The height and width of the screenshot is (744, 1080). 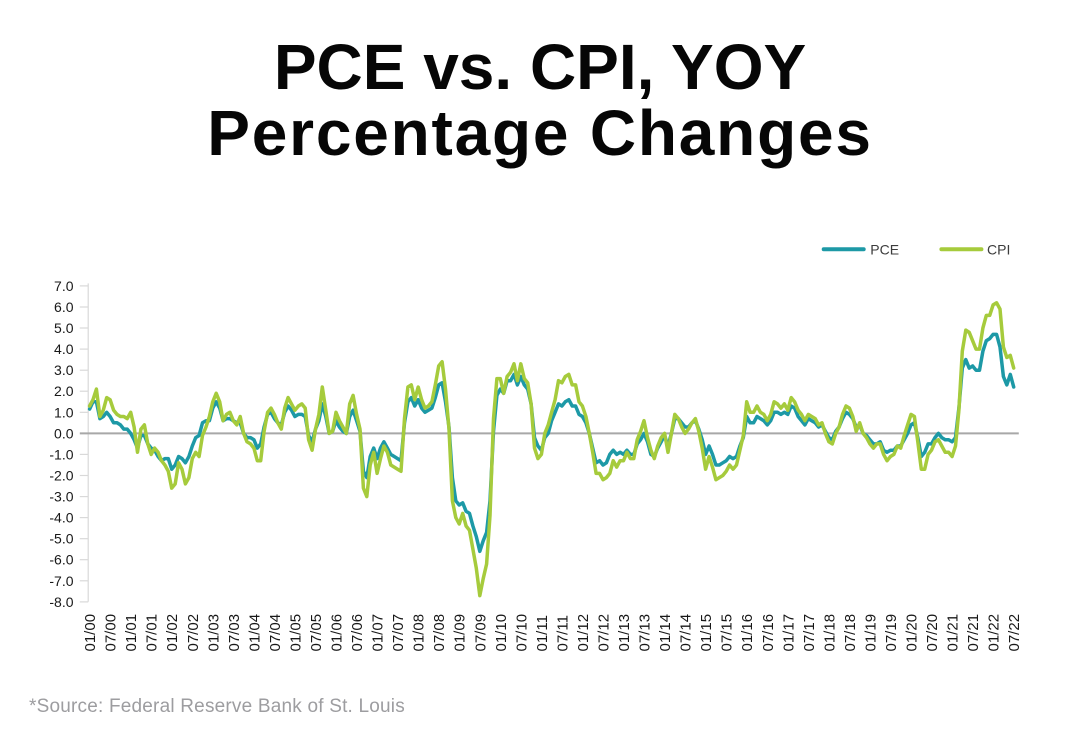 I want to click on svg-text: 07/20, so click(x=932, y=633).